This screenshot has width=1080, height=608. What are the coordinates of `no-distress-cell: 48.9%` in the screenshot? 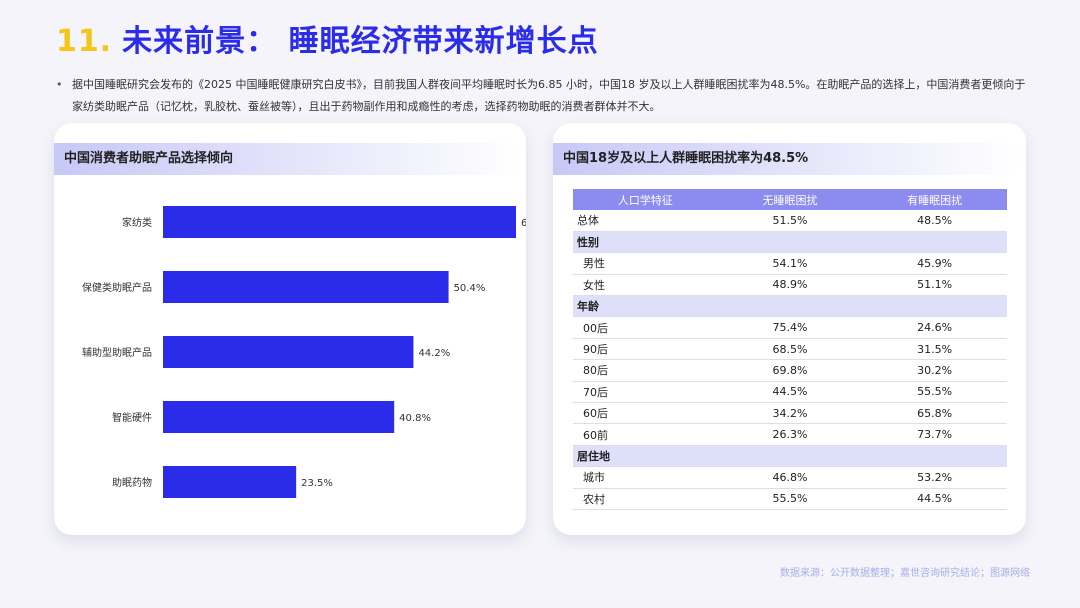 It's located at (790, 285).